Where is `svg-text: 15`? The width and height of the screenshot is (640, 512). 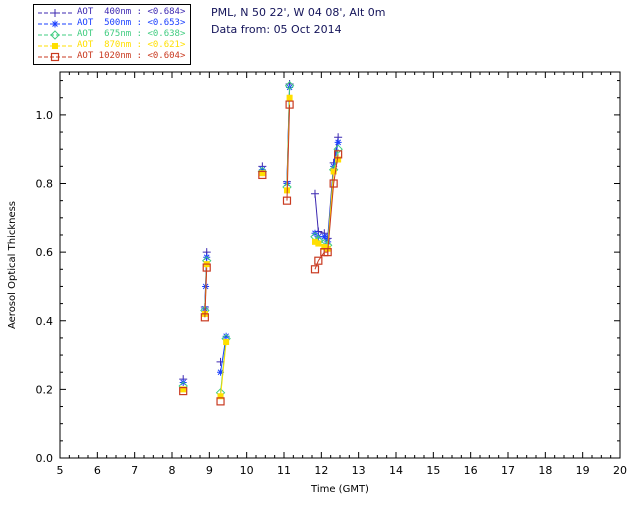
svg-text: 15 is located at coordinates (433, 470).